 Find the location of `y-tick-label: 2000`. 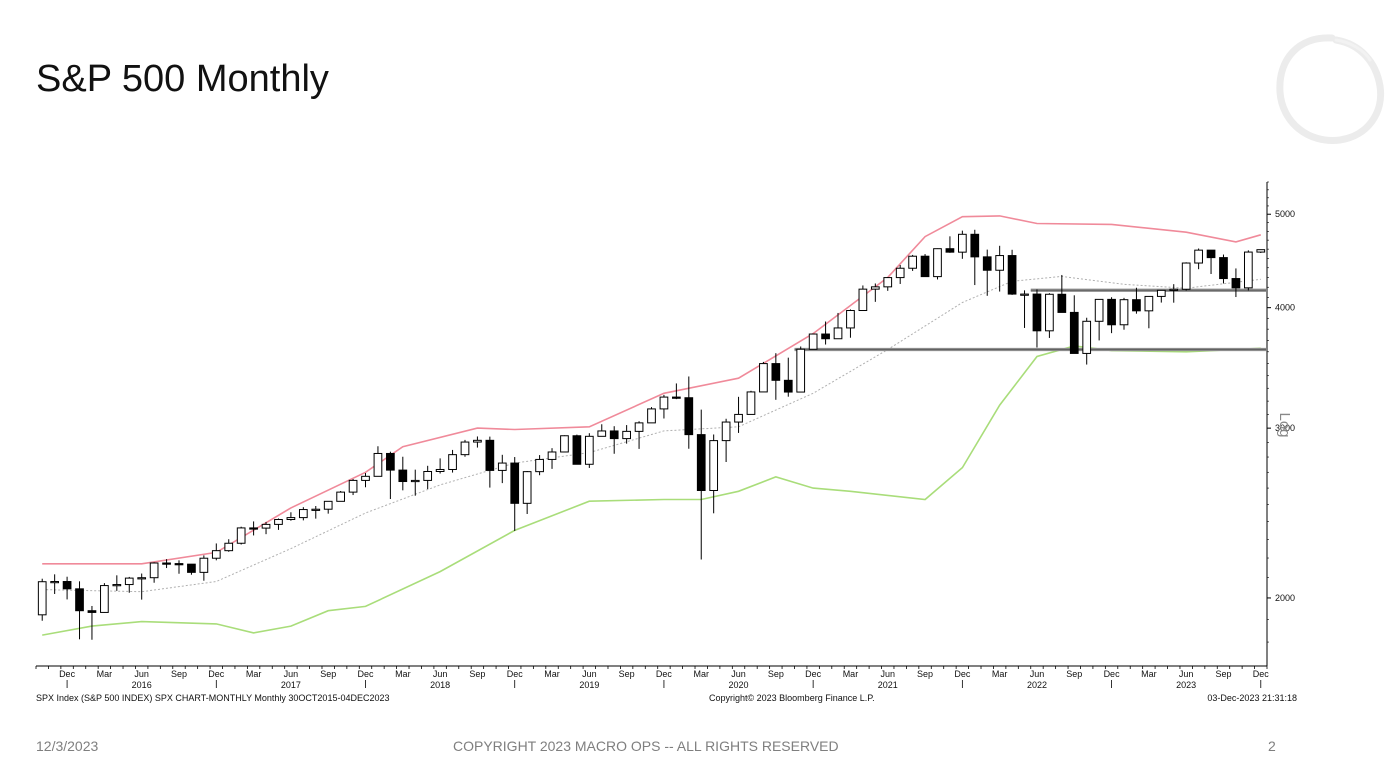

y-tick-label: 2000 is located at coordinates (1285, 598).